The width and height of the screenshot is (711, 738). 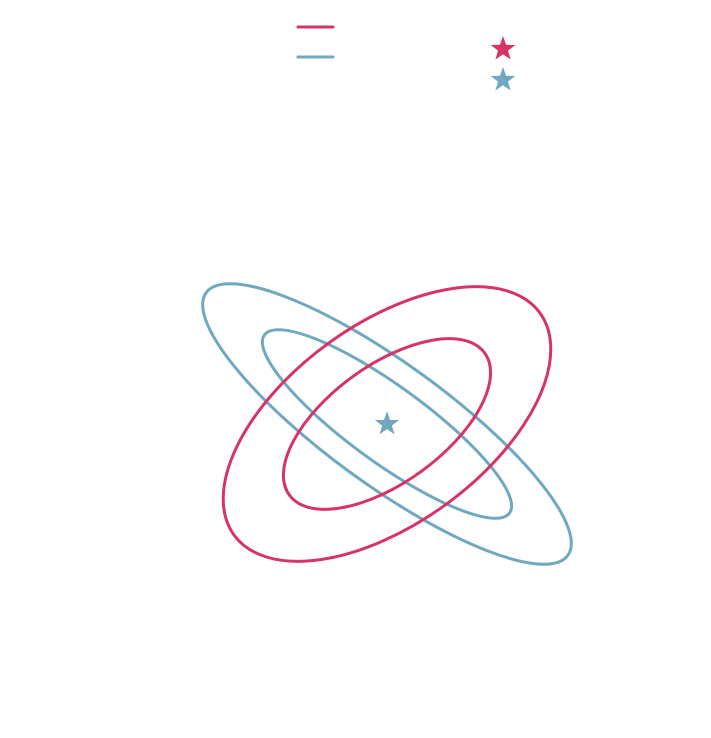 I want to click on series-1-ellipse-1sigma, so click(x=387, y=424).